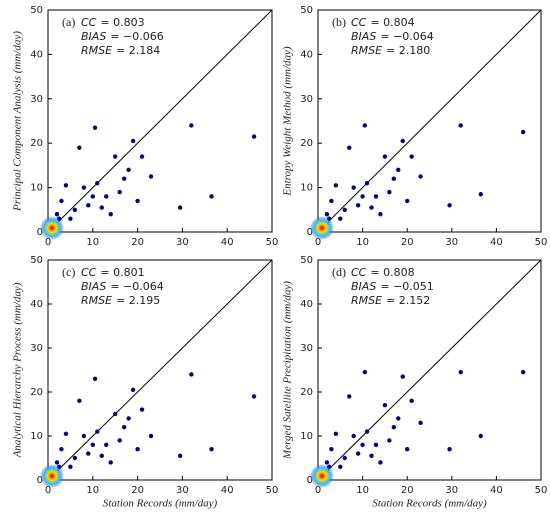 This screenshot has width=550, height=527. Describe the element at coordinates (318, 242) in the screenshot. I see `x-tick-label: 0` at that location.